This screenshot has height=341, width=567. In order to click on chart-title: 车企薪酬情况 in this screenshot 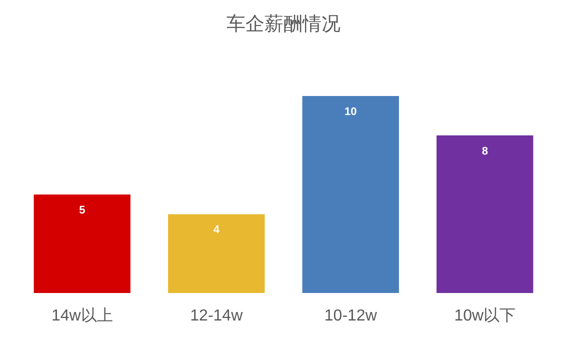, I will do `click(283, 24)`.